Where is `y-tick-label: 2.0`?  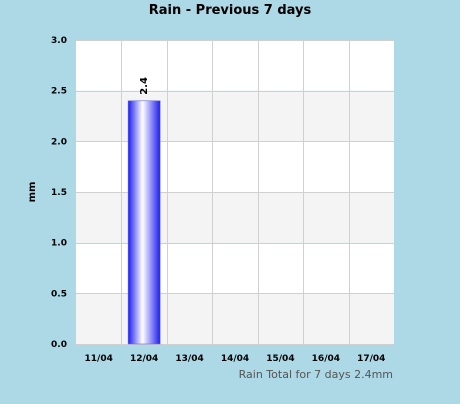 y-tick-label: 2.0 is located at coordinates (59, 142).